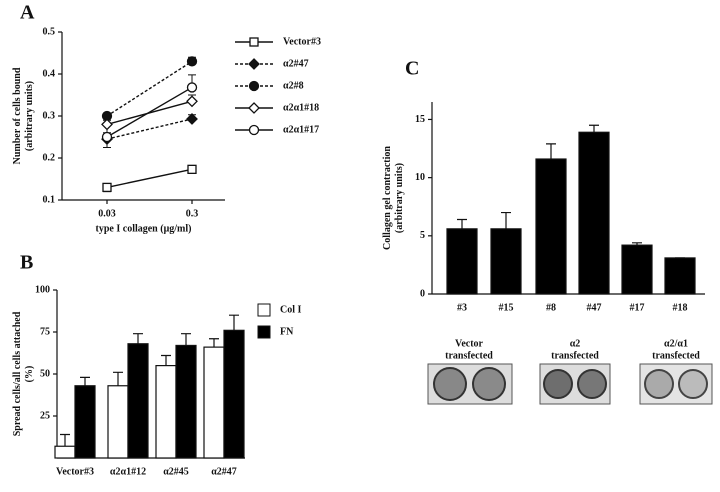  I want to click on legend-label: Col I, so click(291, 309).